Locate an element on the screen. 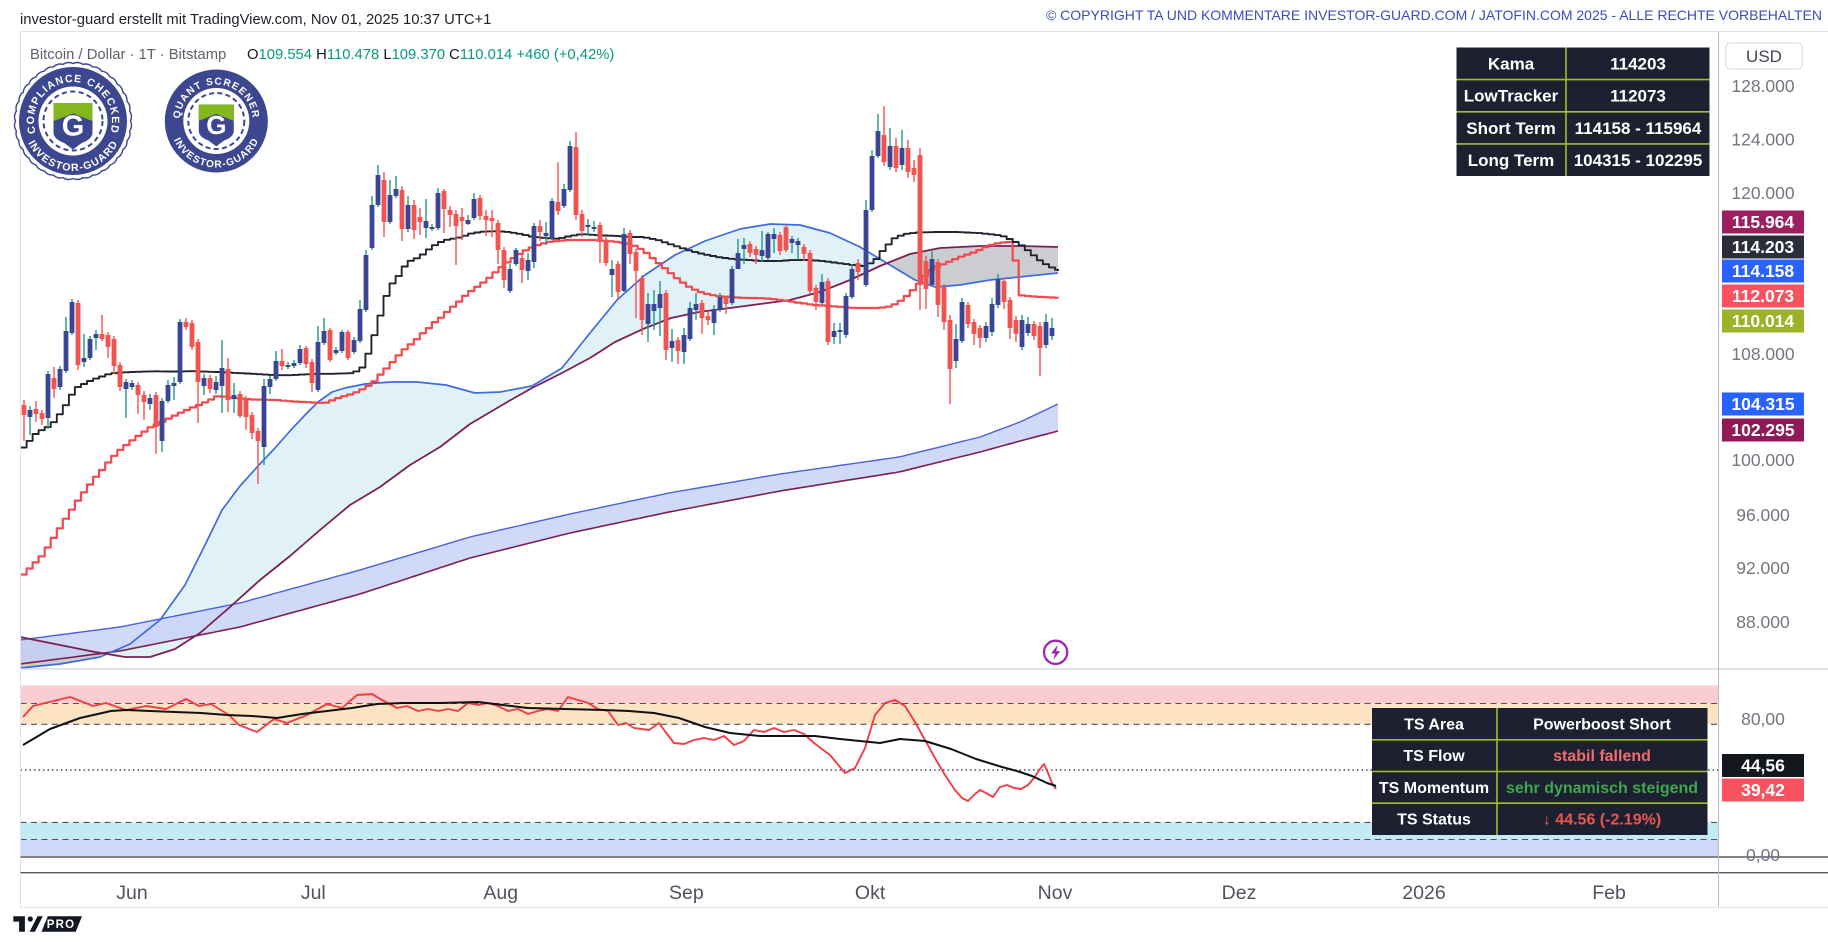  svg-text: Sep is located at coordinates (686, 893).